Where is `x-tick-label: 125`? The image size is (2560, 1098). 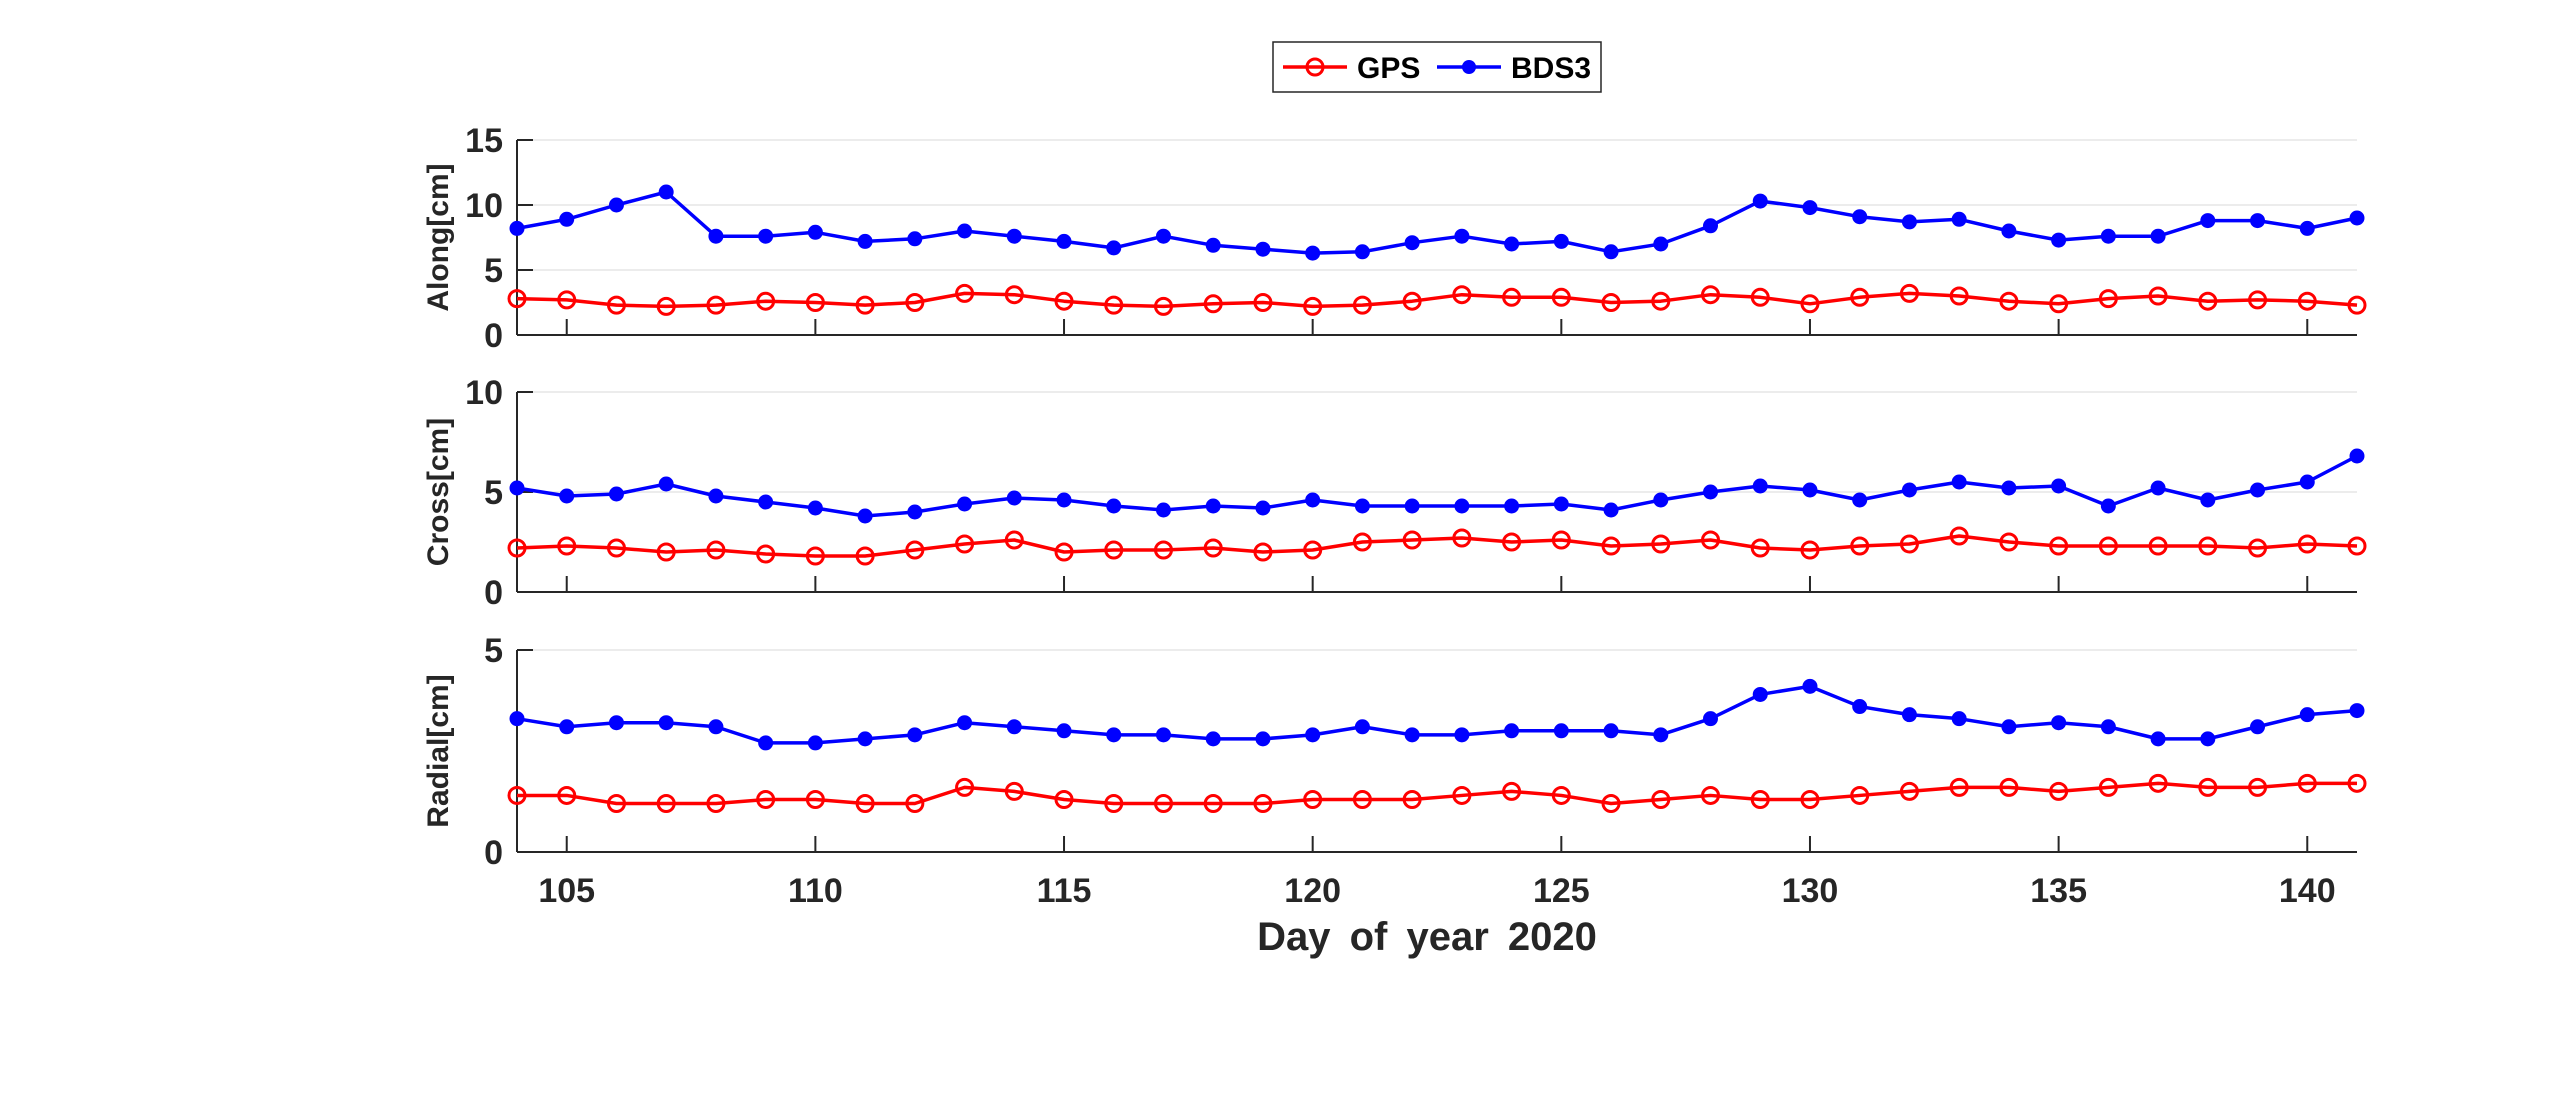 x-tick-label: 125 is located at coordinates (1561, 891).